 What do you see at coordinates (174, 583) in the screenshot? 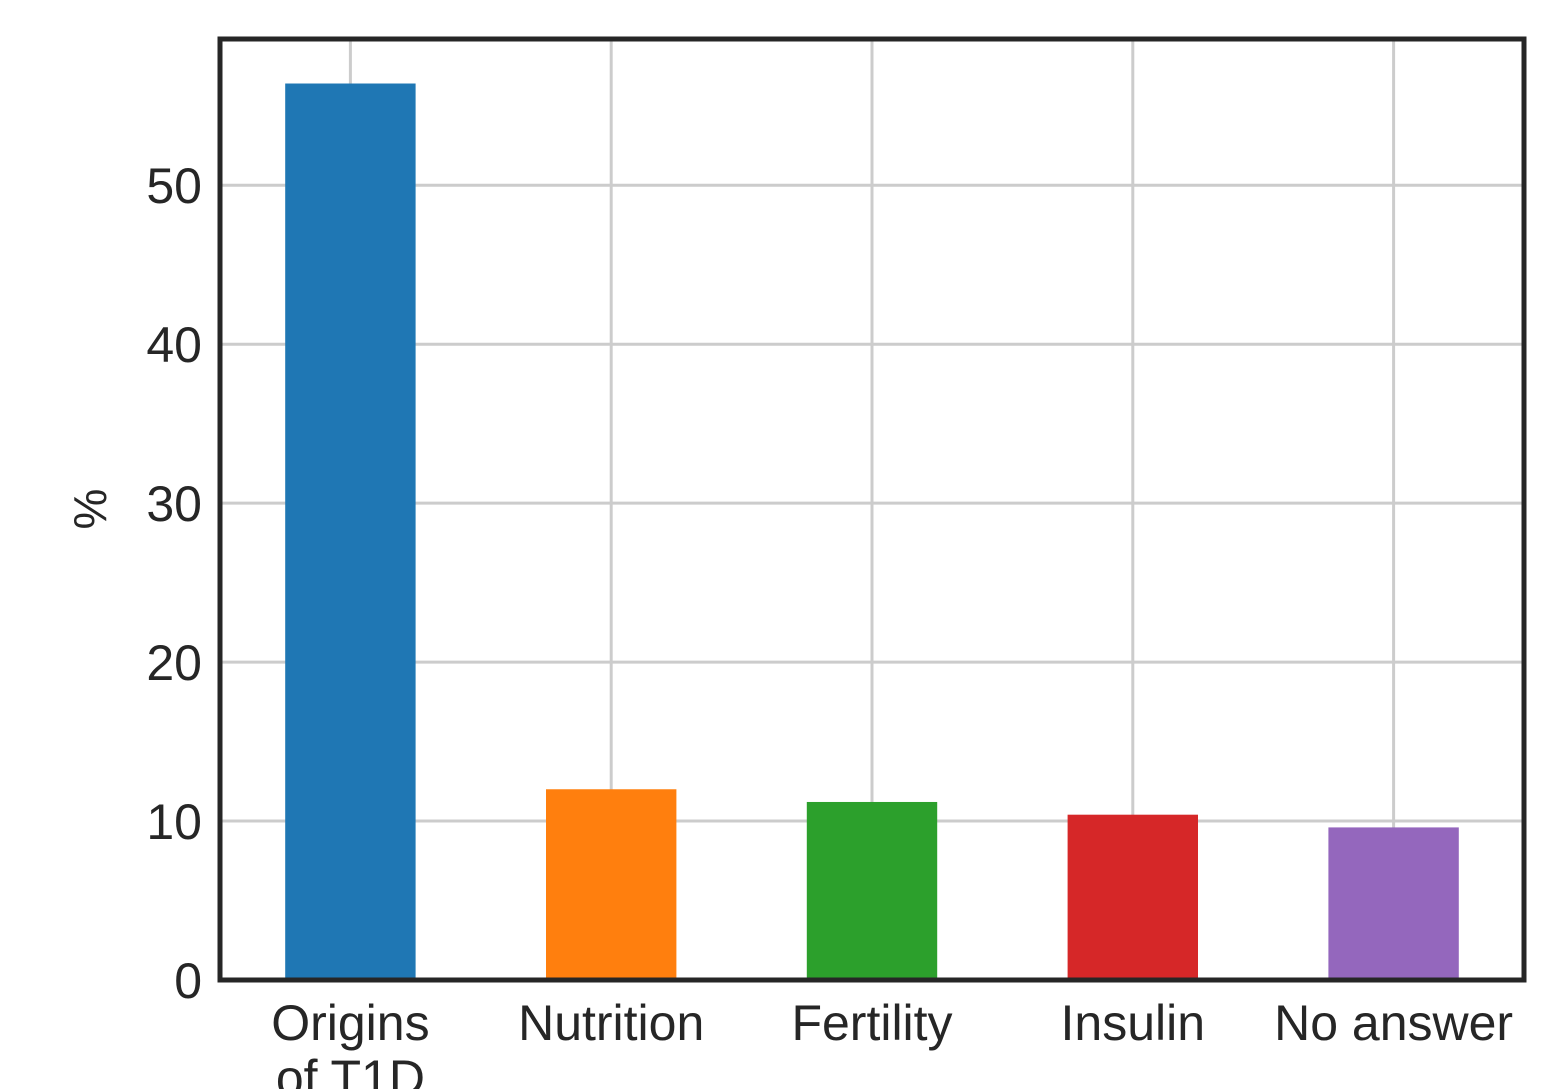
I see `y-tick-labels: 0 10 20 30 40 50` at bounding box center [174, 583].